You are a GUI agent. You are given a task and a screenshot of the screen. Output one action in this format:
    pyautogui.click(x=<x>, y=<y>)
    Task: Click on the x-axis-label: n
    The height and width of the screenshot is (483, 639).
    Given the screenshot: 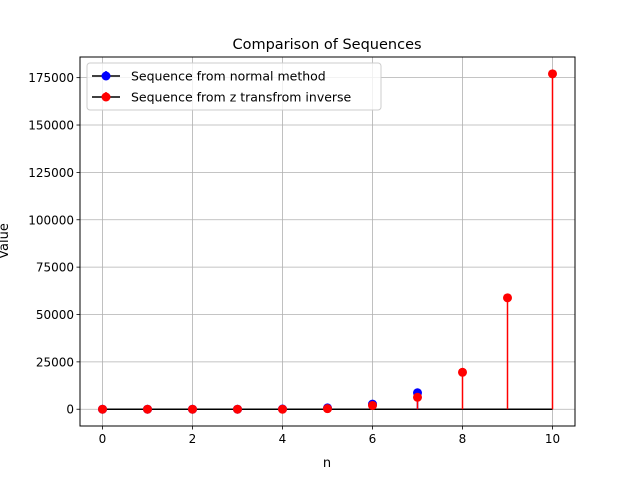 What is the action you would take?
    pyautogui.click(x=327, y=463)
    